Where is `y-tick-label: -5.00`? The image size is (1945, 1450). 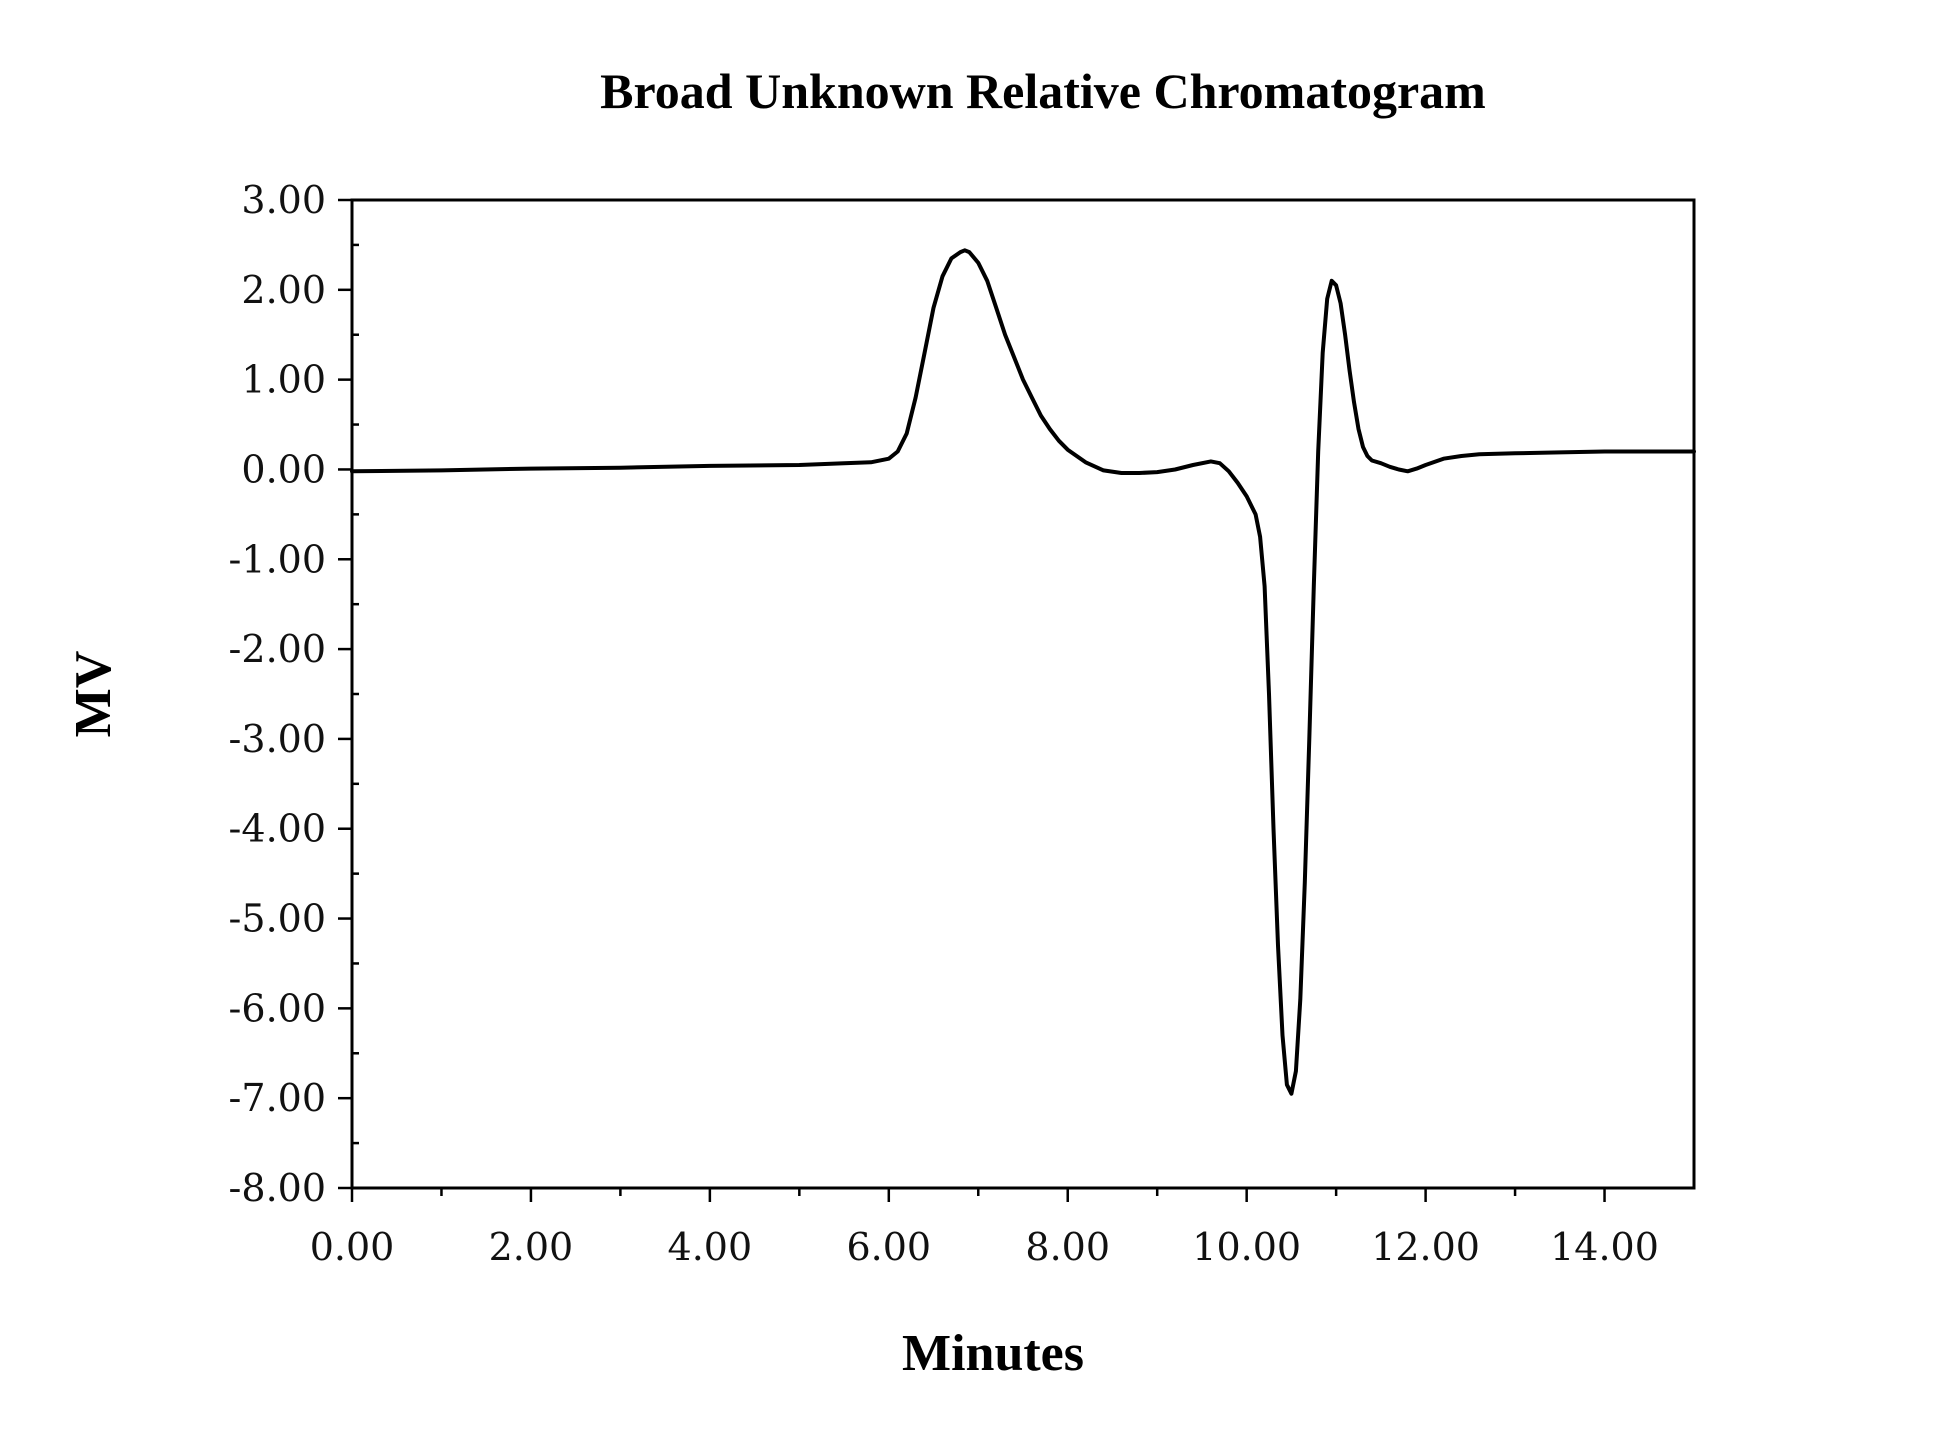 y-tick-label: -5.00 is located at coordinates (277, 919).